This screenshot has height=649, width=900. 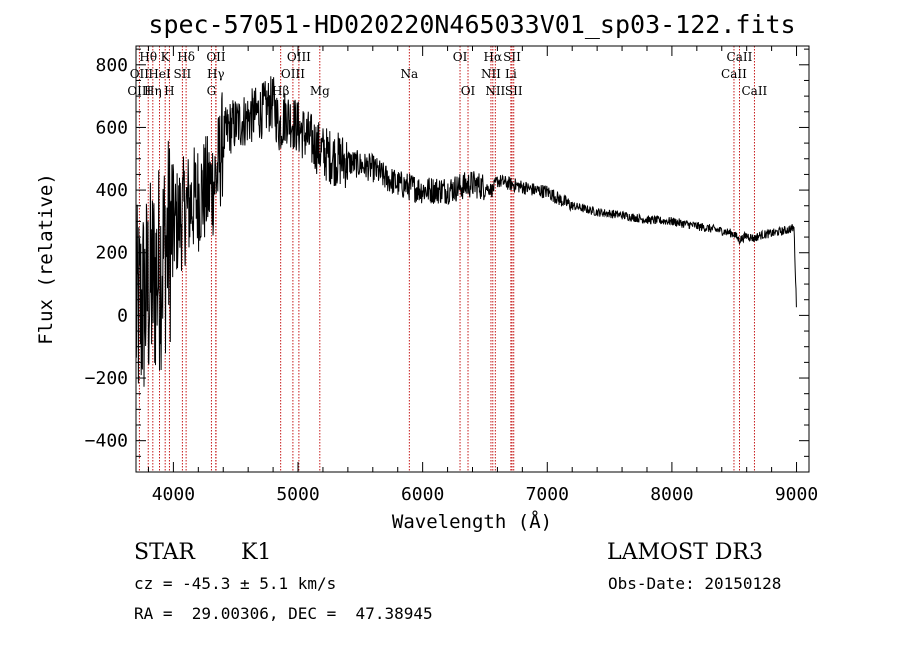 What do you see at coordinates (671, 494) in the screenshot?
I see `x-tick-label: 8000` at bounding box center [671, 494].